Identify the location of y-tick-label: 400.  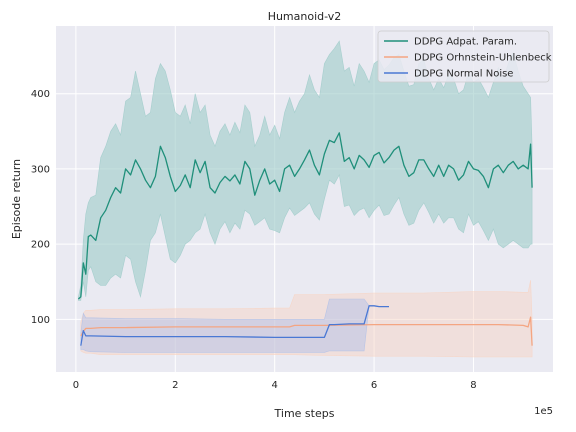
(40, 94).